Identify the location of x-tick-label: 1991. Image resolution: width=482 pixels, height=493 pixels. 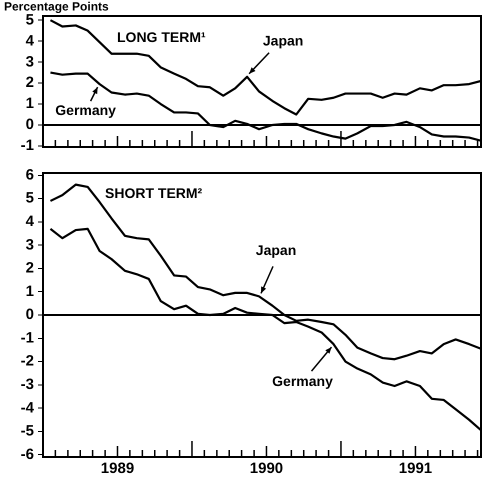
(415, 469).